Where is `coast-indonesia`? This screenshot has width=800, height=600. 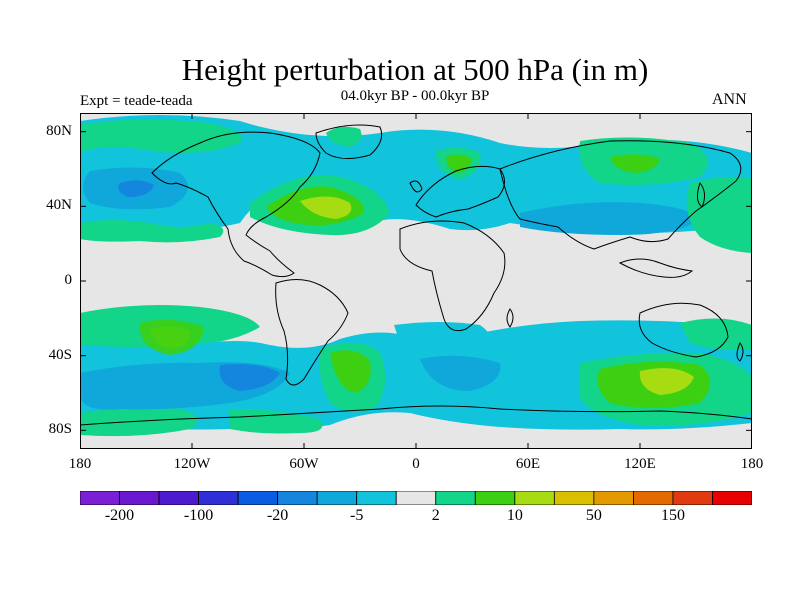 coast-indonesia is located at coordinates (656, 268).